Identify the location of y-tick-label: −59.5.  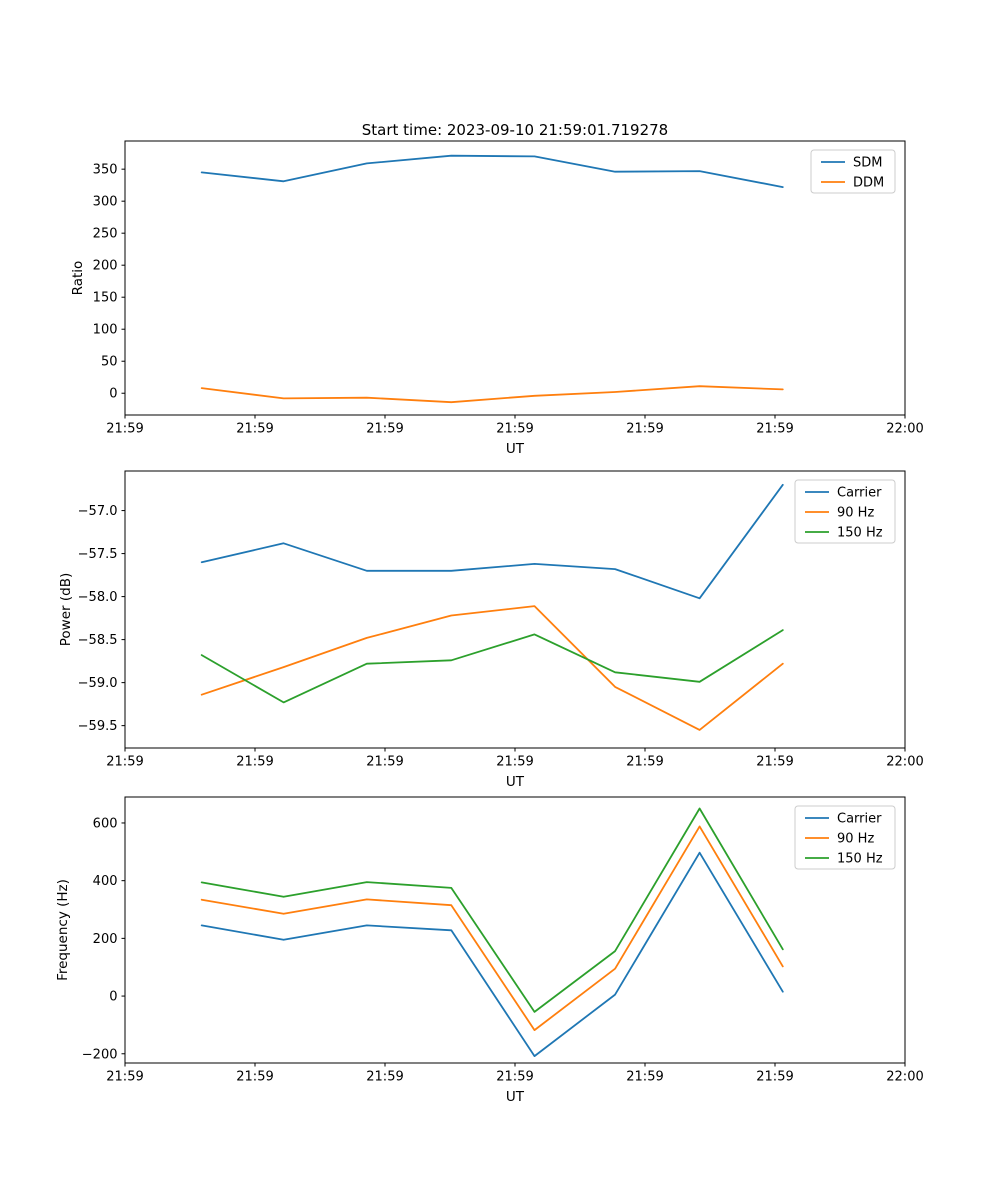
(98, 726).